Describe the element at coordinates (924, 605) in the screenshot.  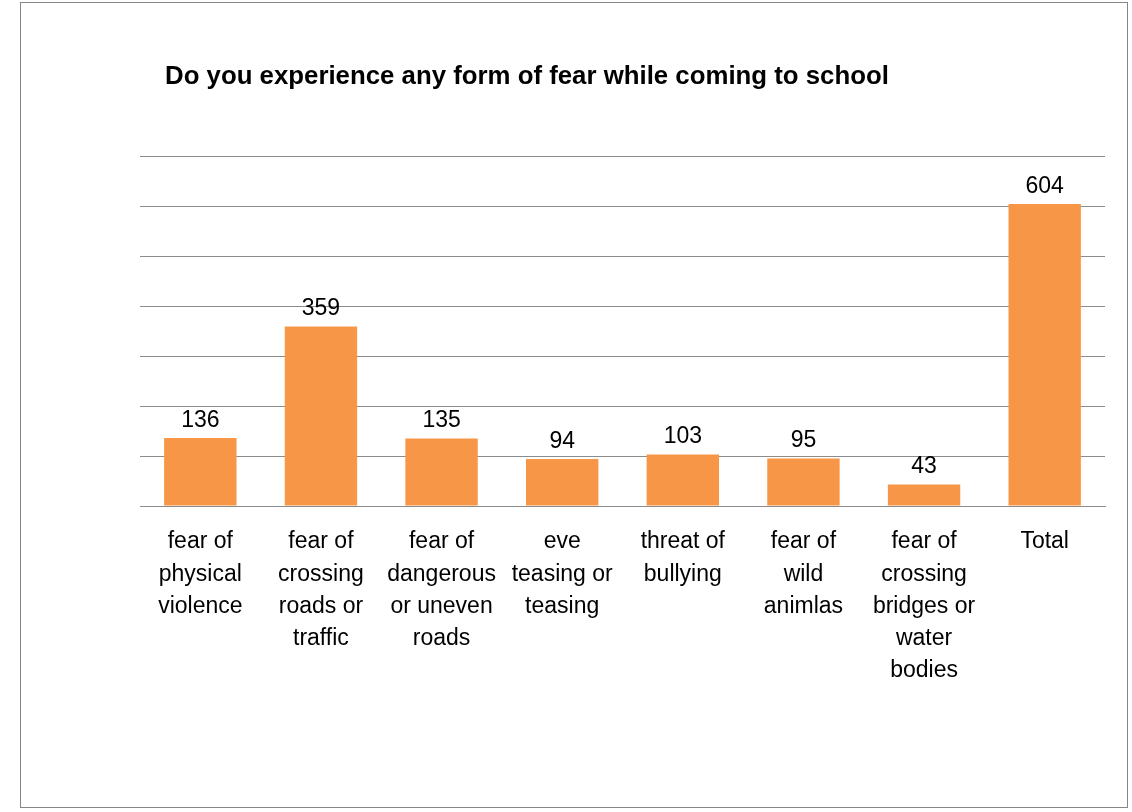
I see `x-tick-label: fear of crossing bridges or water bodies` at that location.